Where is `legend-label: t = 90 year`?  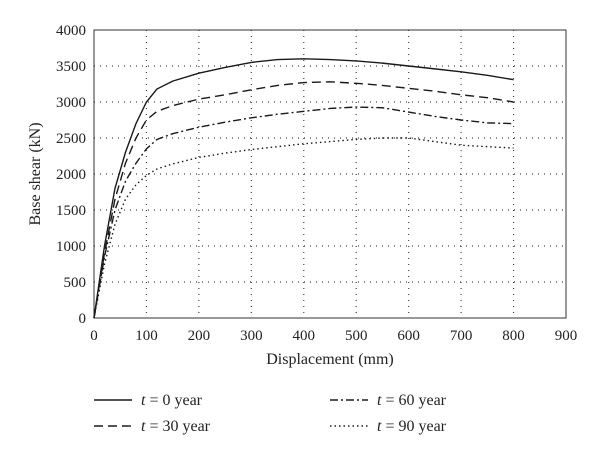
legend-label: t = 90 year is located at coordinates (412, 426).